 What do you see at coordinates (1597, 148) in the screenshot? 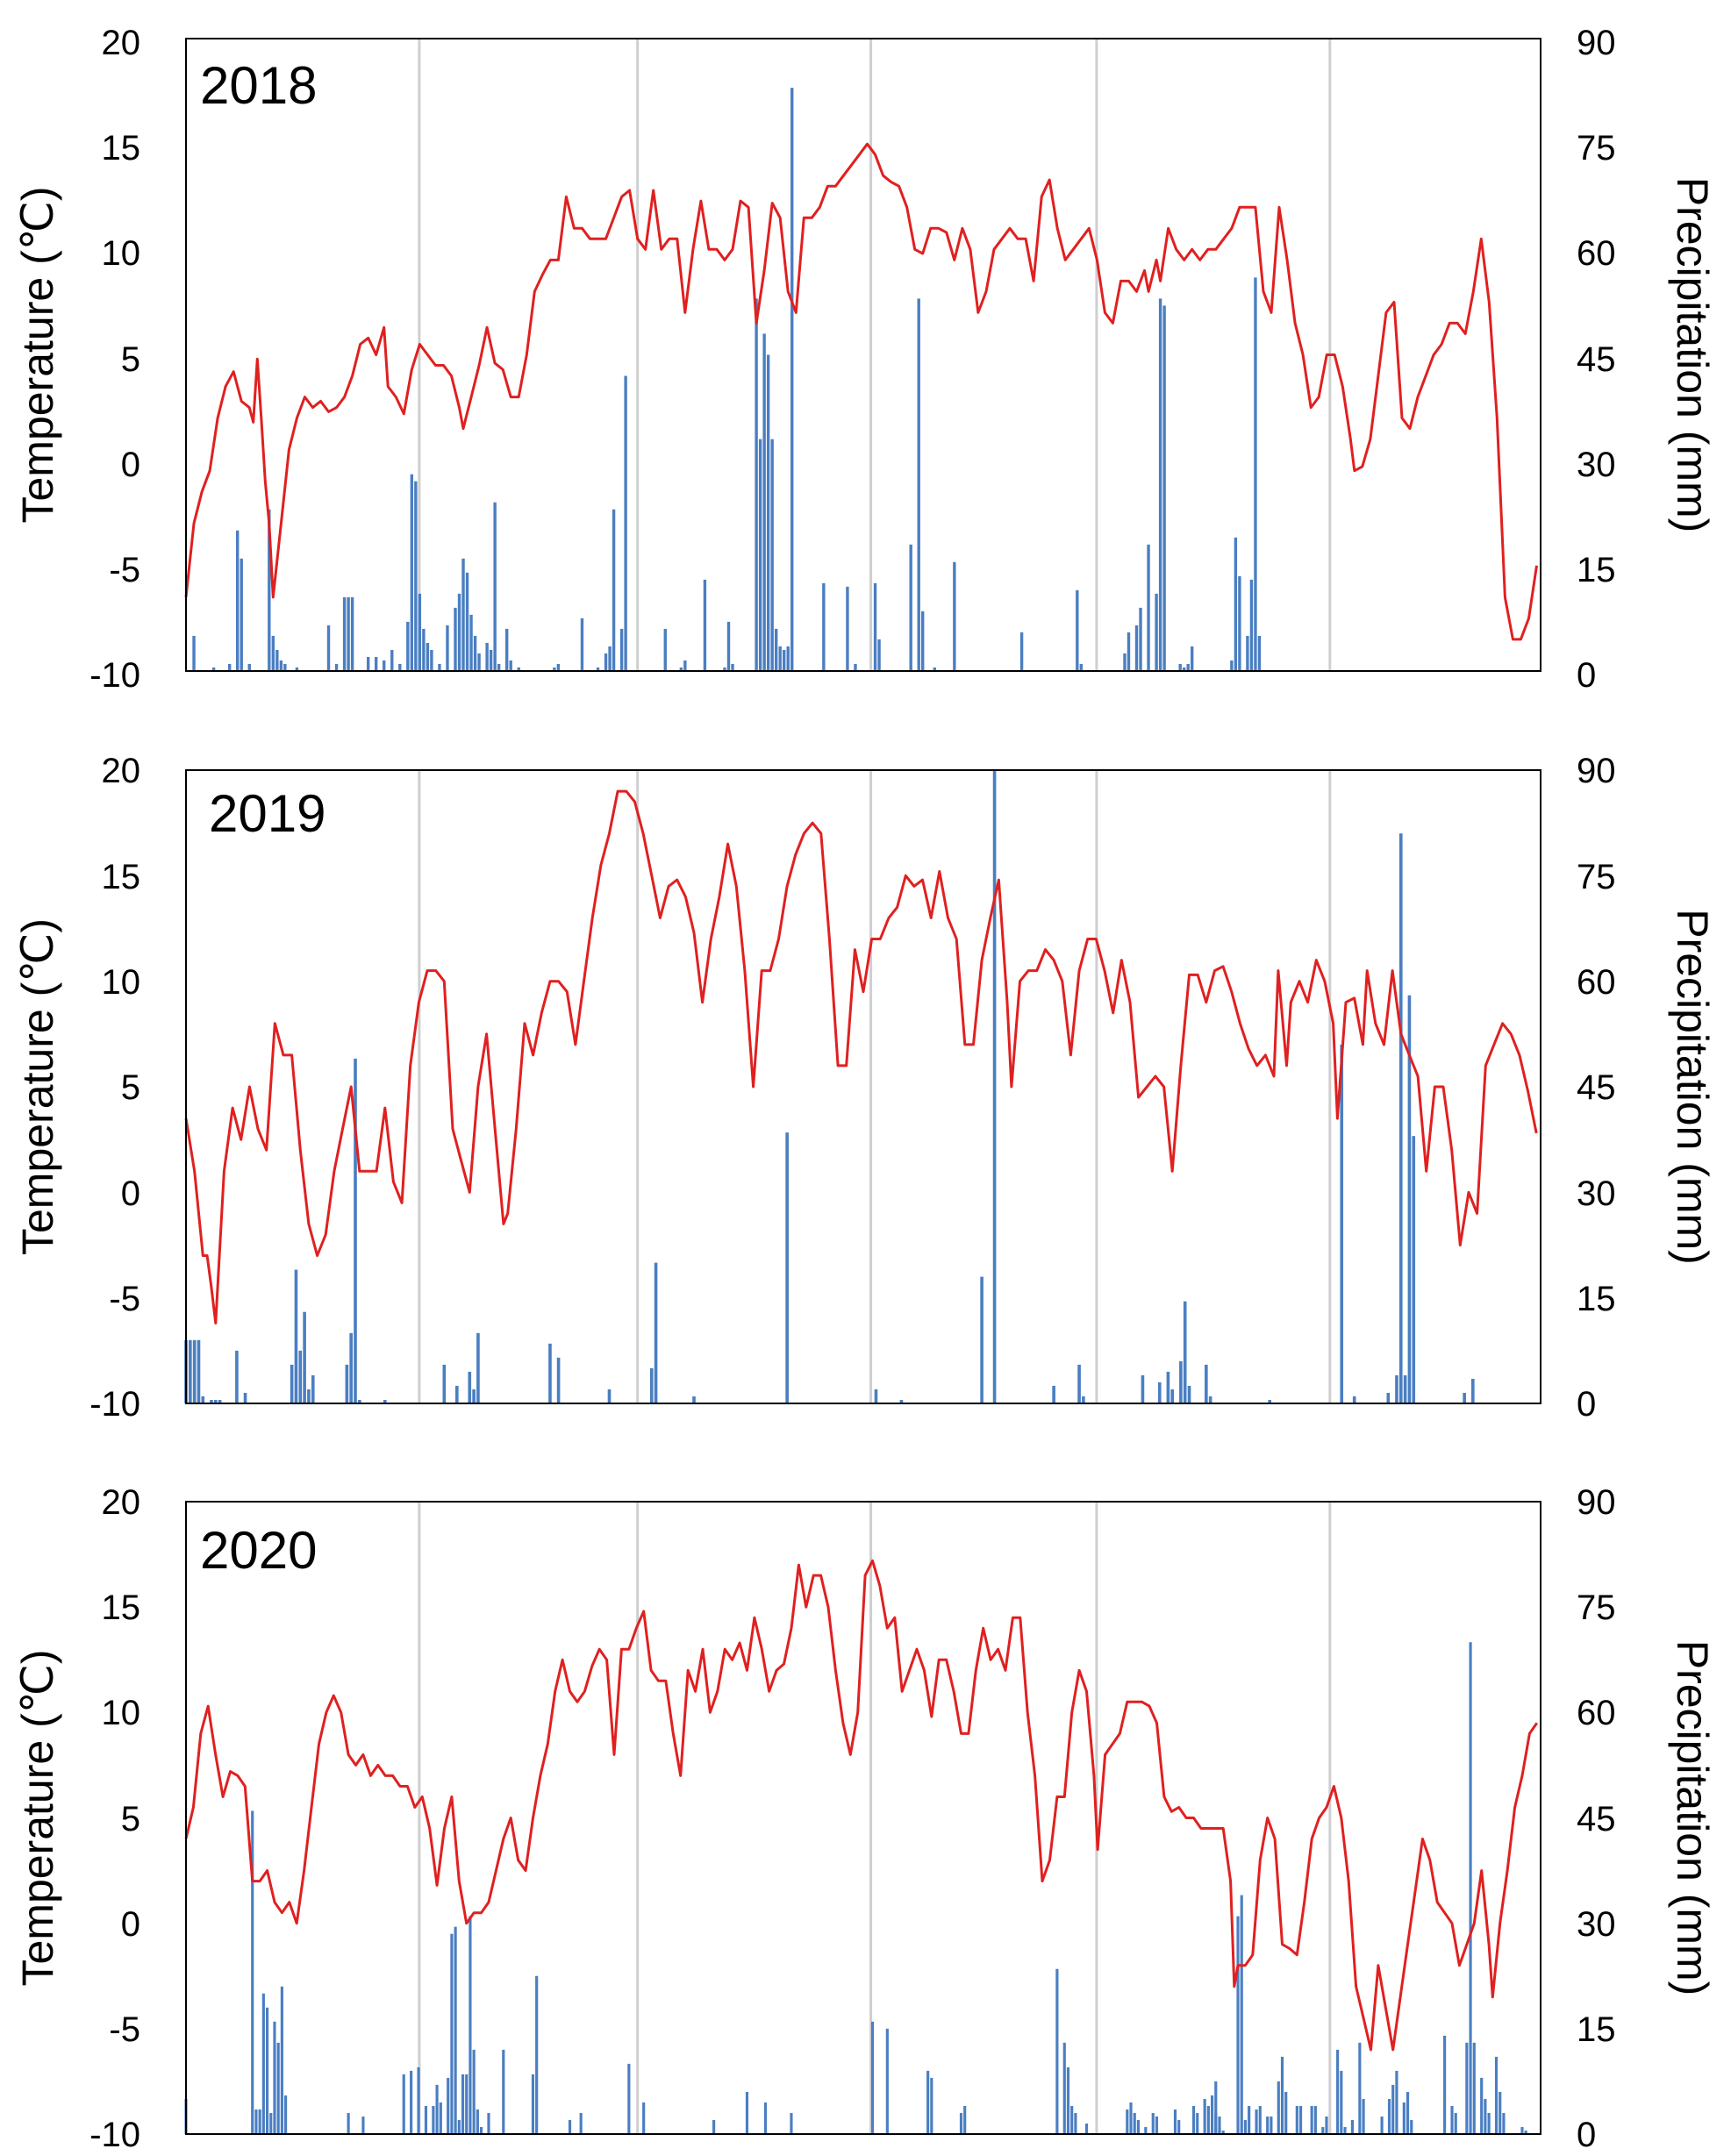
I see `right-tick-label: 75` at bounding box center [1597, 148].